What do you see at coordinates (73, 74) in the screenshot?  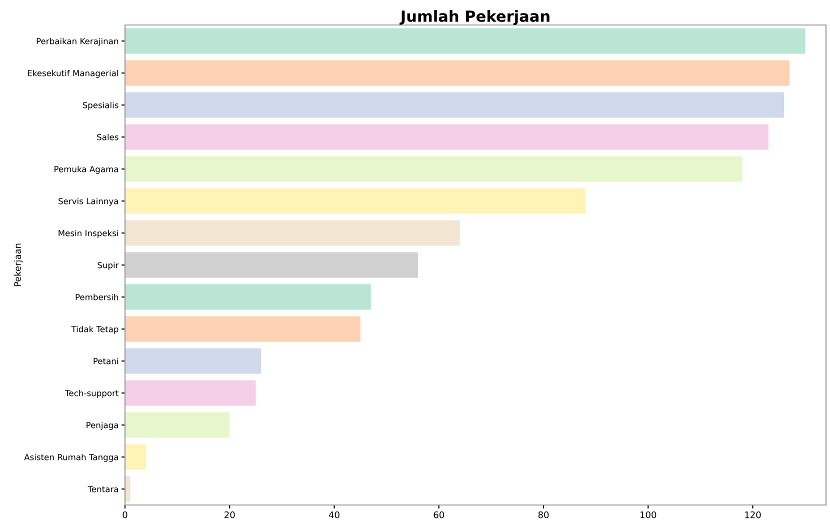 I see `y-tick-label: Ekesekutif Managerial` at bounding box center [73, 74].